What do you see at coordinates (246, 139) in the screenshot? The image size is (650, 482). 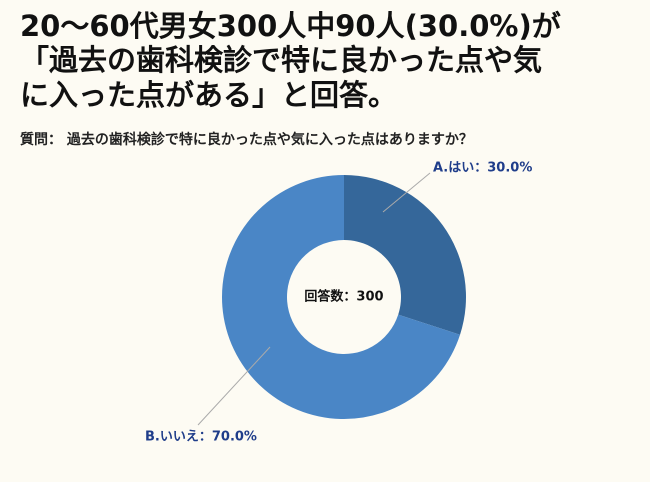 I see `subtitle: 質問： 過去の歯科検診で特に良かった点や気に入った点はありますか？` at bounding box center [246, 139].